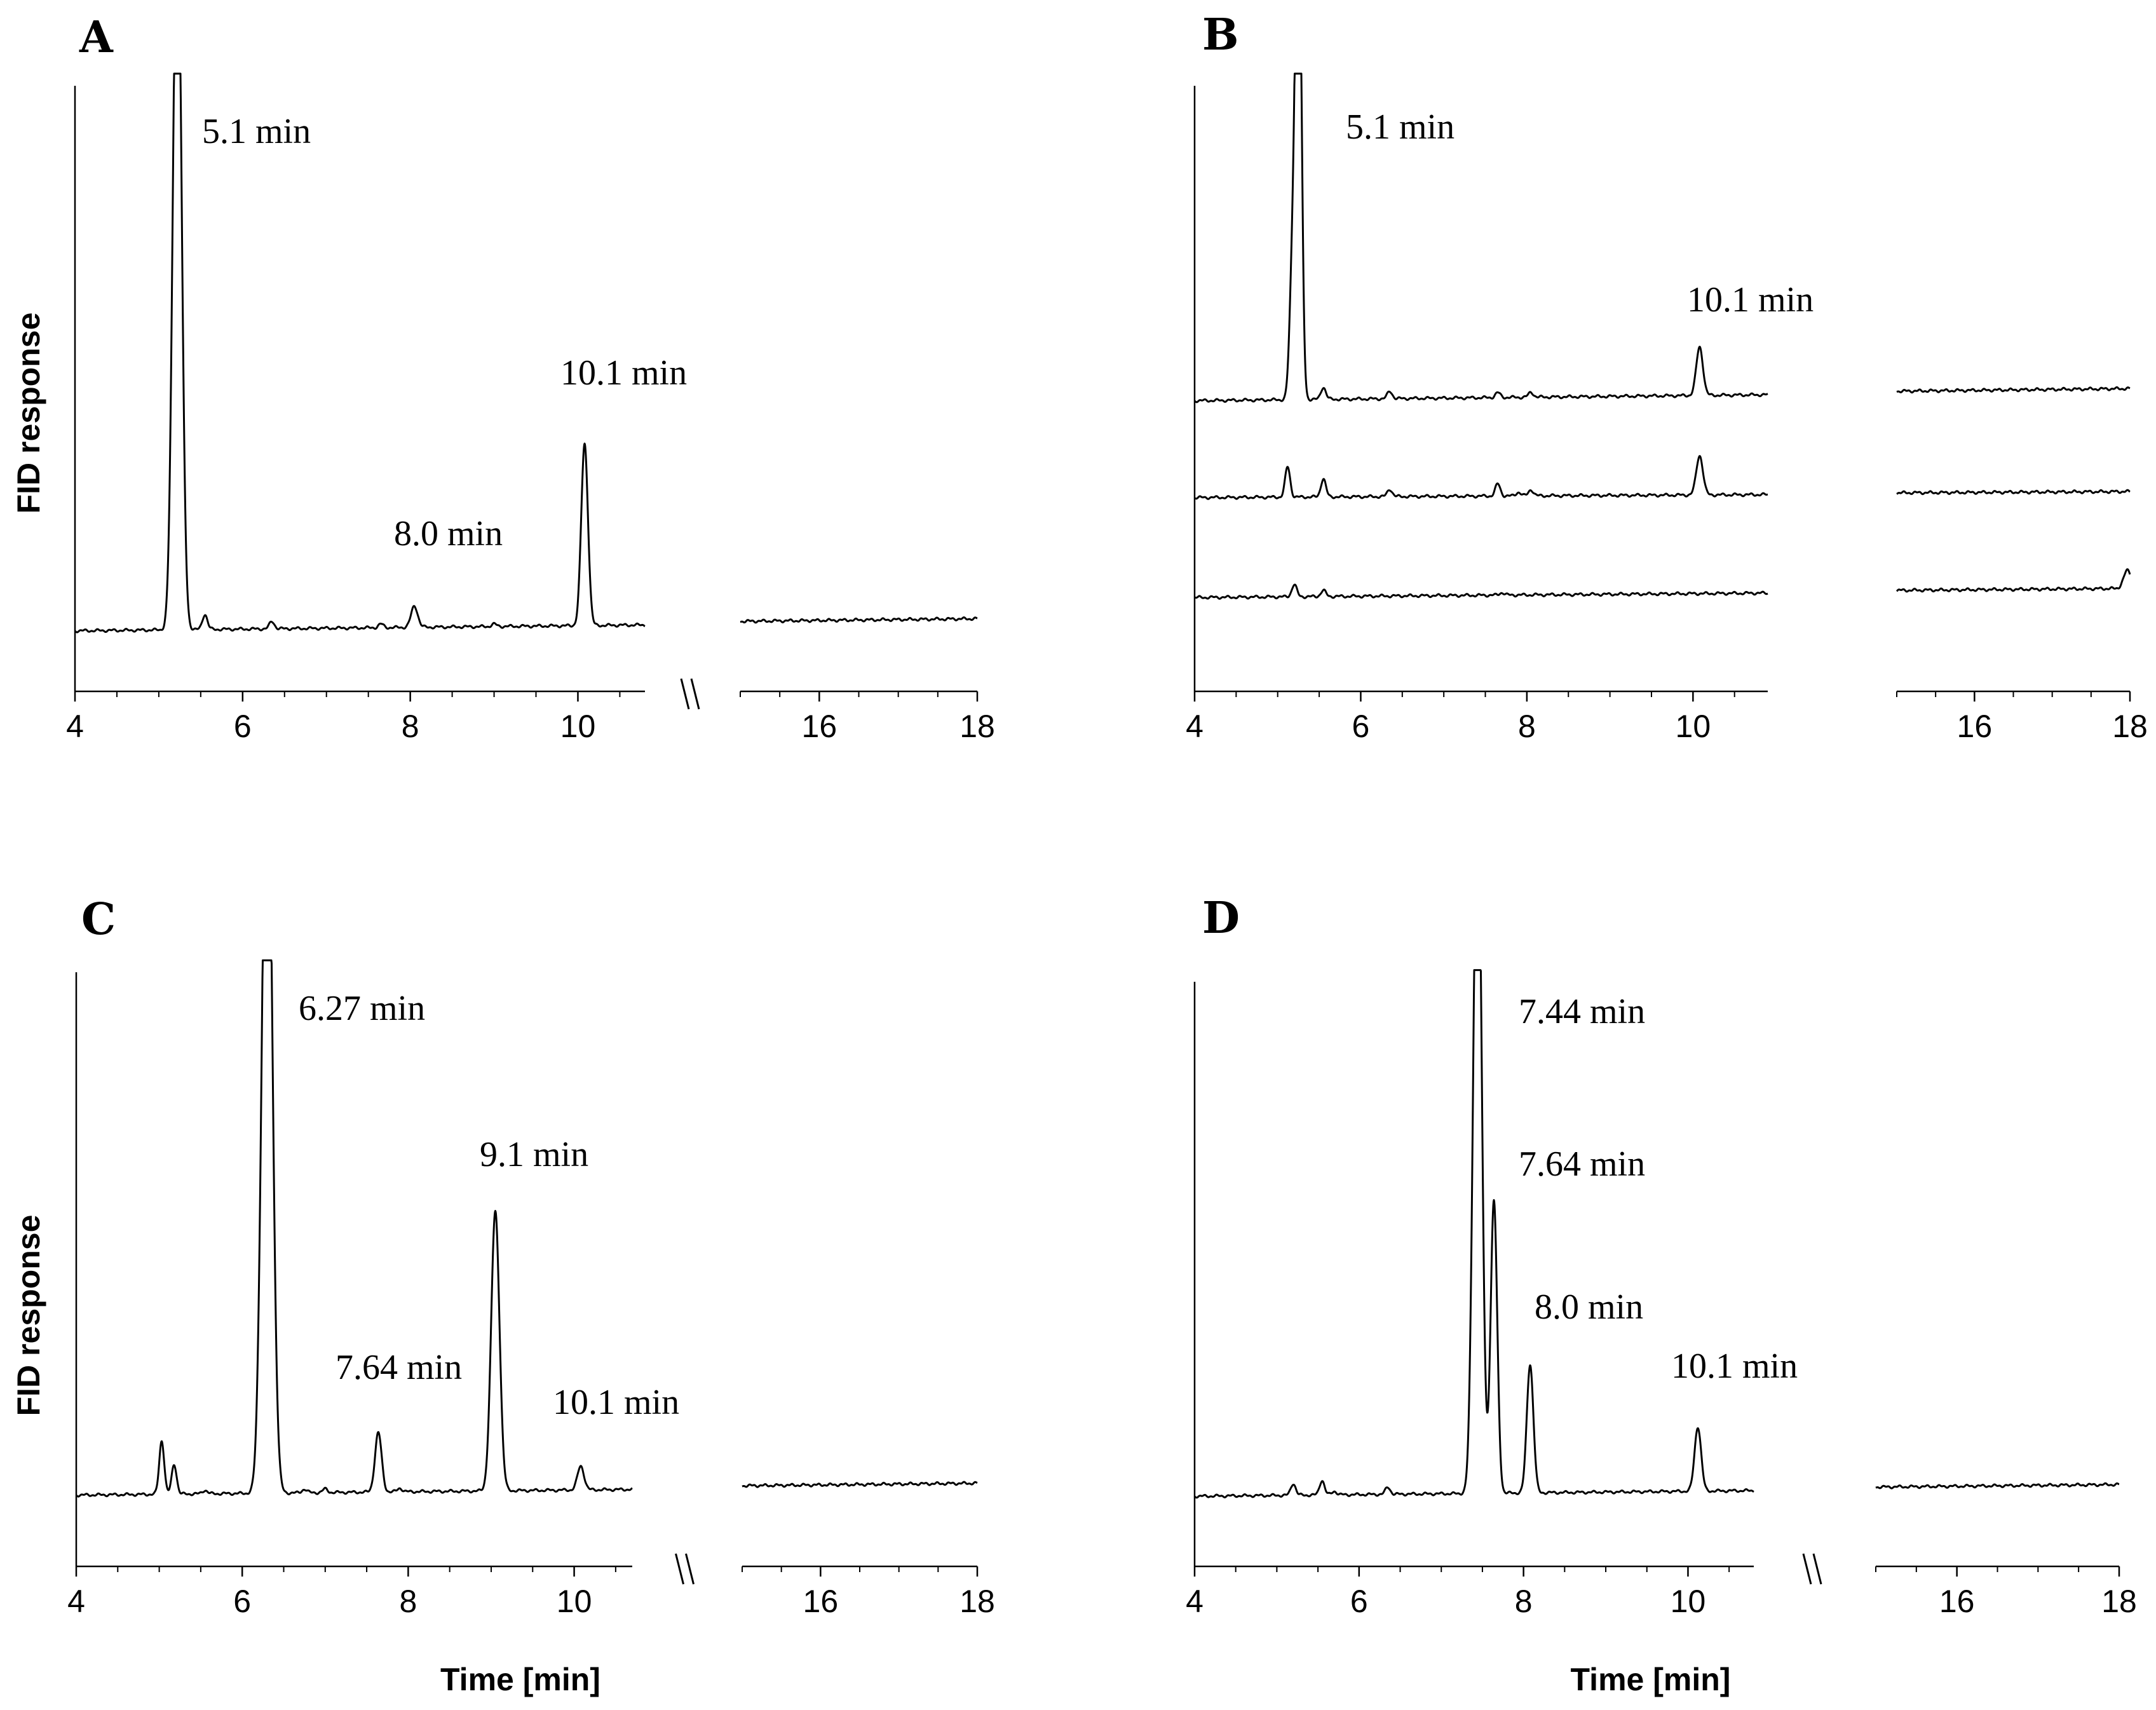 This screenshot has height=1710, width=2156. What do you see at coordinates (96, 37) in the screenshot?
I see `panel-letter: A` at bounding box center [96, 37].